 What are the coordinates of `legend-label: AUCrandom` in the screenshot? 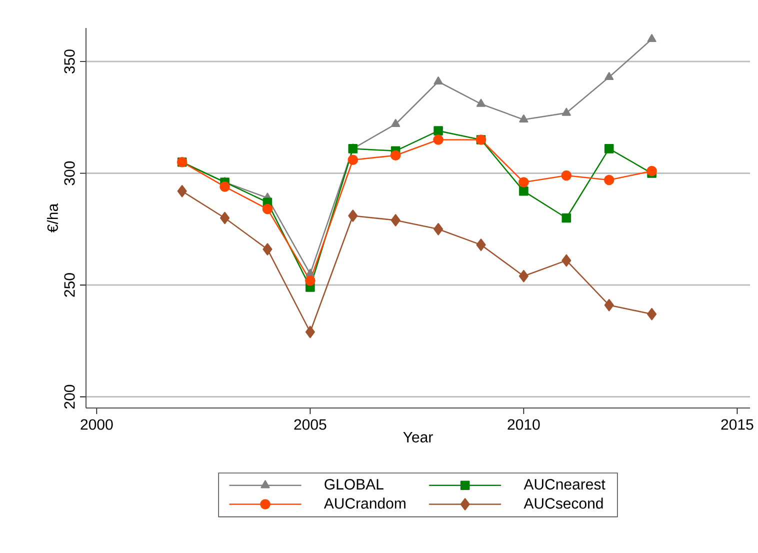 It's located at (365, 503).